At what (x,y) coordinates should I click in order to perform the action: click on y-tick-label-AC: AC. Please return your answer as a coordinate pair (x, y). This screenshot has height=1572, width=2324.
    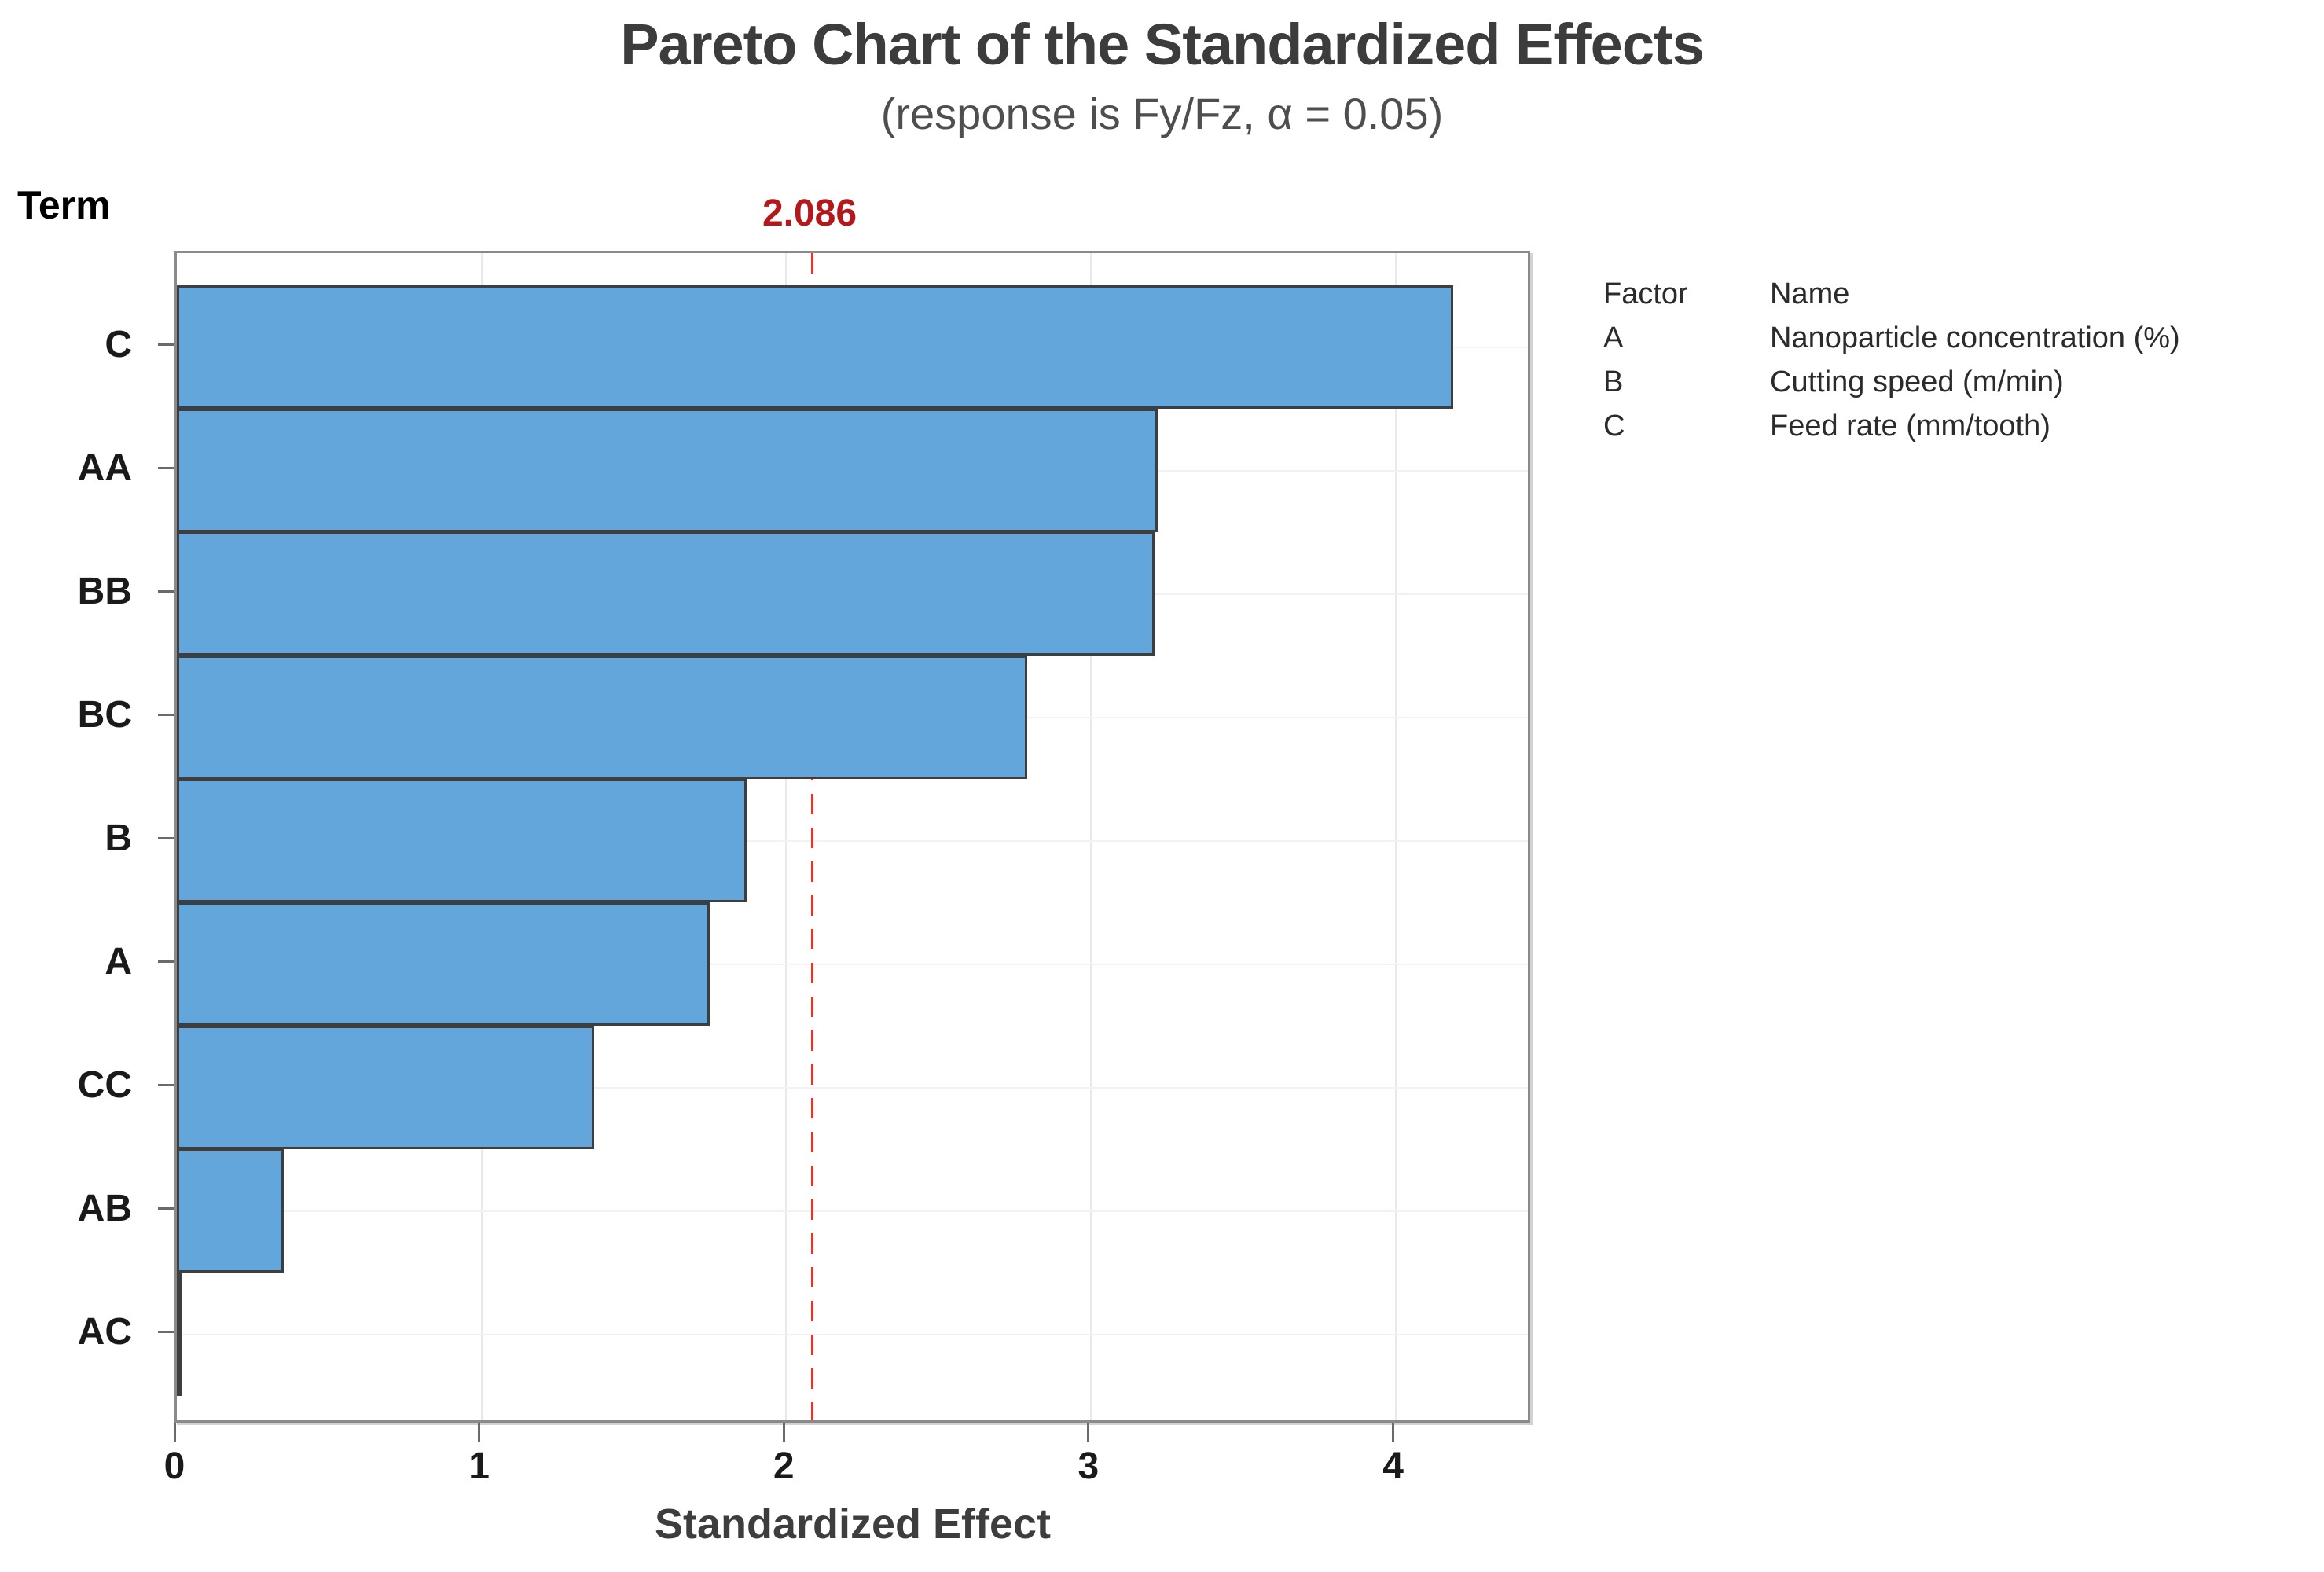
    Looking at the image, I should click on (104, 1331).